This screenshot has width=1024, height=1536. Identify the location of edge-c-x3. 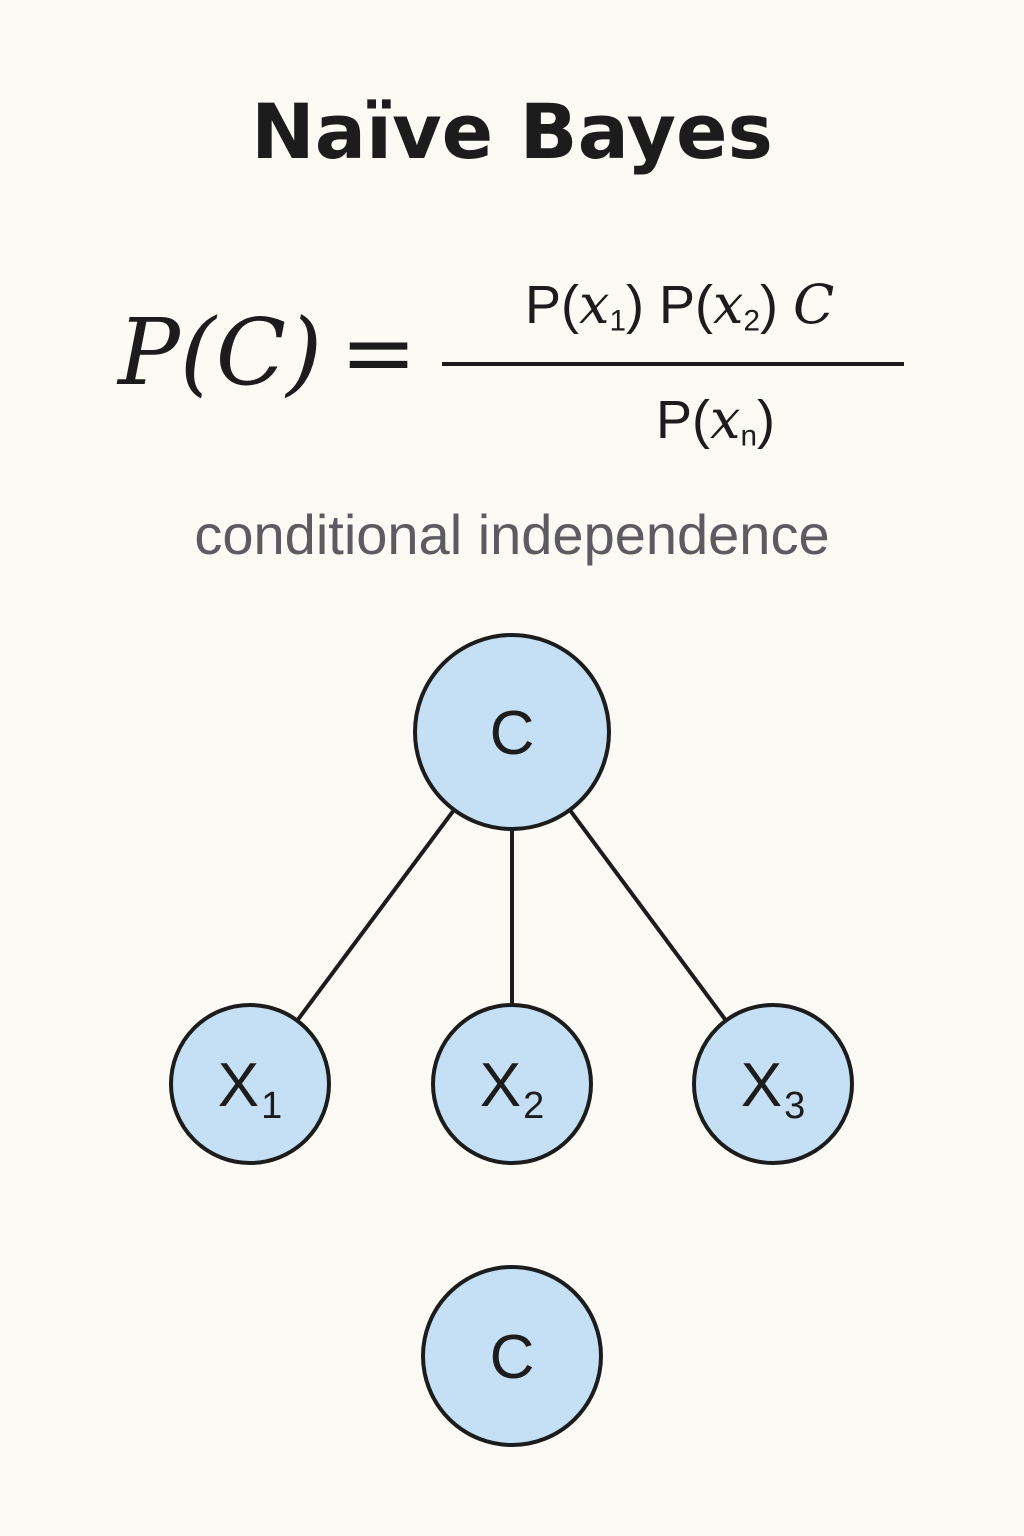
(648, 915).